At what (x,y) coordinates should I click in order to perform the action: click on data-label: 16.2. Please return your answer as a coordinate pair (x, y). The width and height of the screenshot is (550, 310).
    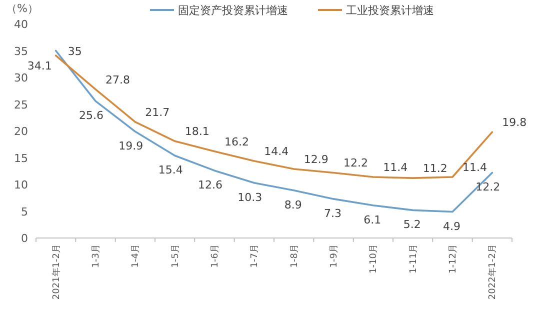
    Looking at the image, I should click on (236, 141).